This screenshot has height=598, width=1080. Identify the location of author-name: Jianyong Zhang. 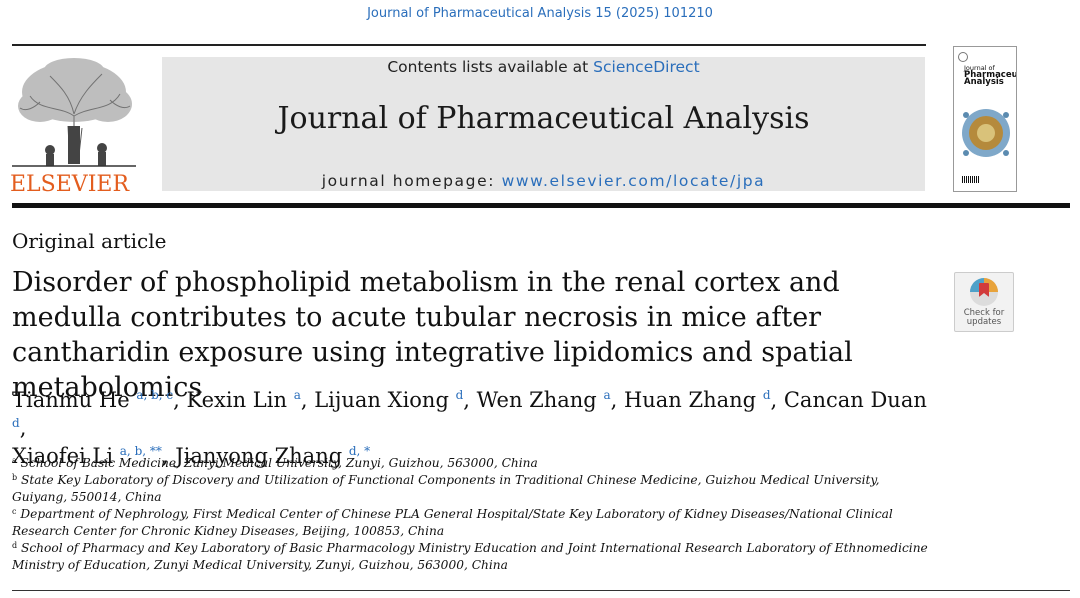
(259, 456).